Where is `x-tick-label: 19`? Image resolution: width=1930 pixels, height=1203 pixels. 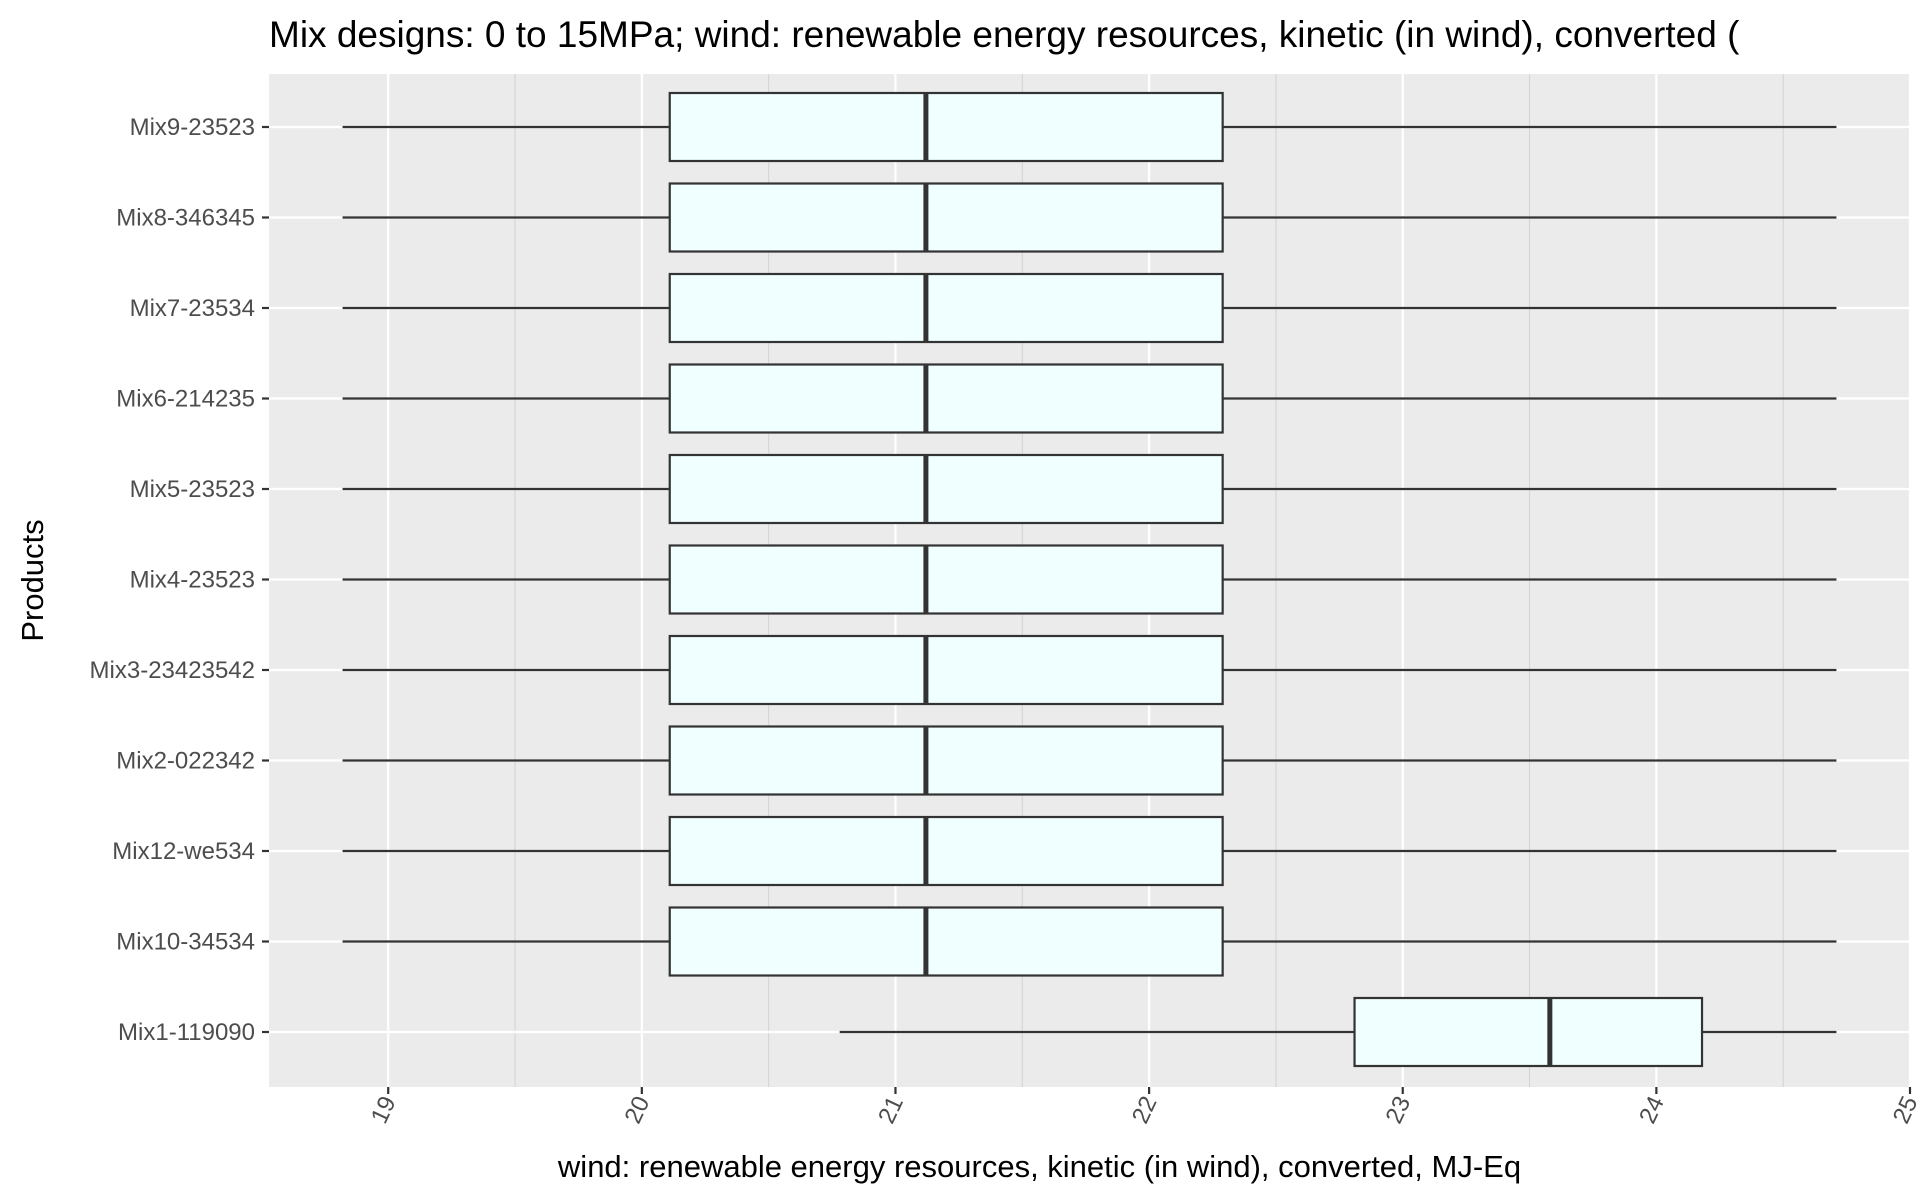 x-tick-label: 19 is located at coordinates (384, 1110).